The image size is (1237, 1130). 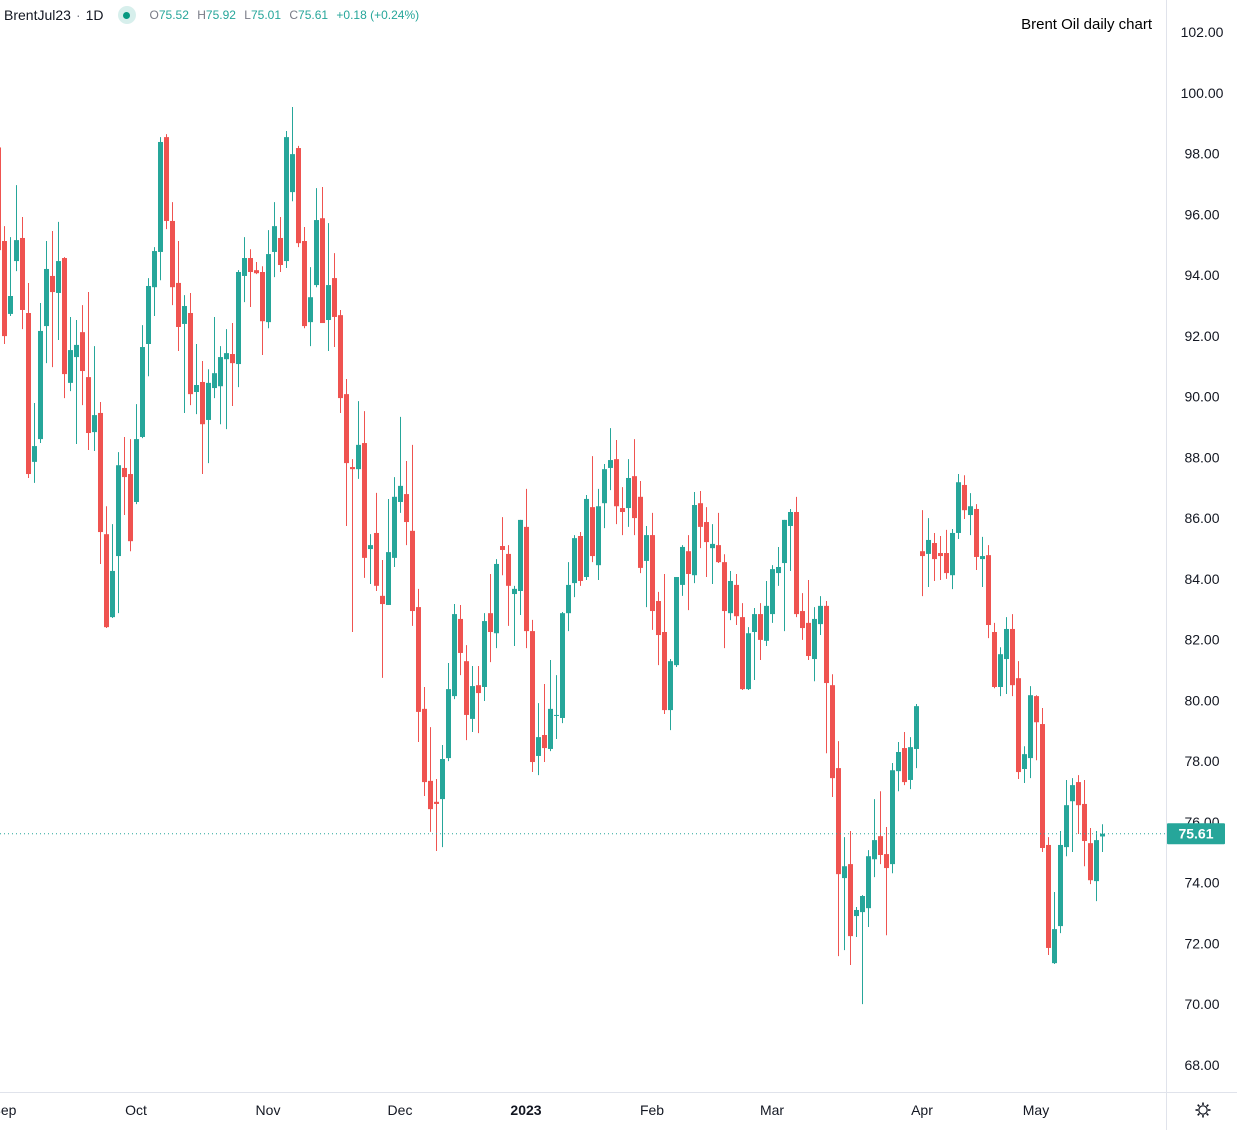 What do you see at coordinates (524, 1110) in the screenshot?
I see `time-axis: Sep Oct Nov Dec 2023 Feb Mar Apr May` at bounding box center [524, 1110].